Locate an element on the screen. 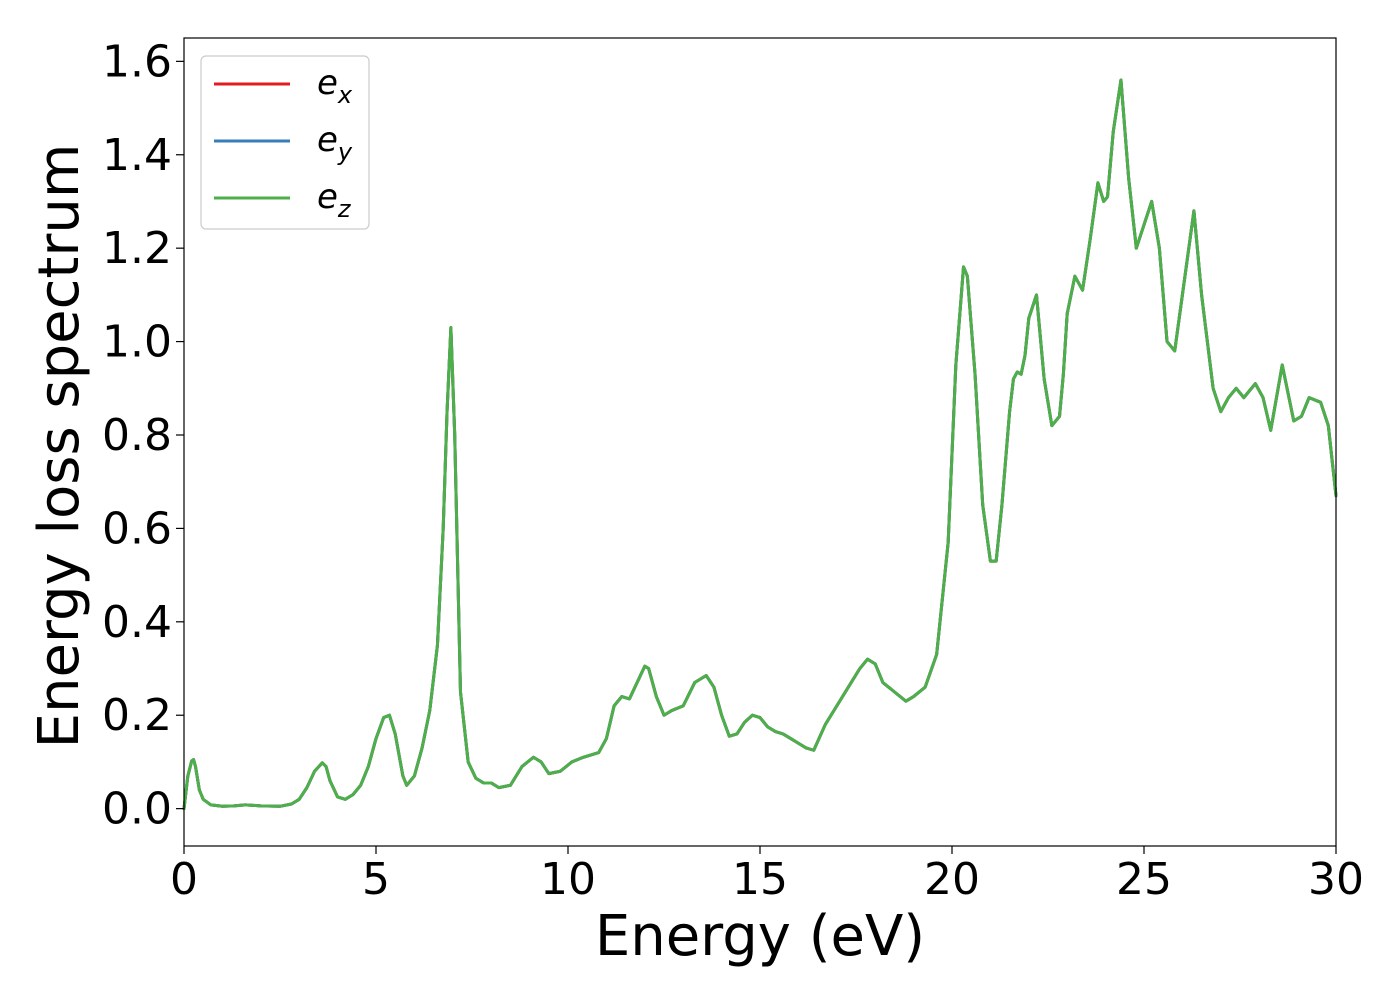  x-tick-label: 30 is located at coordinates (1336, 879).